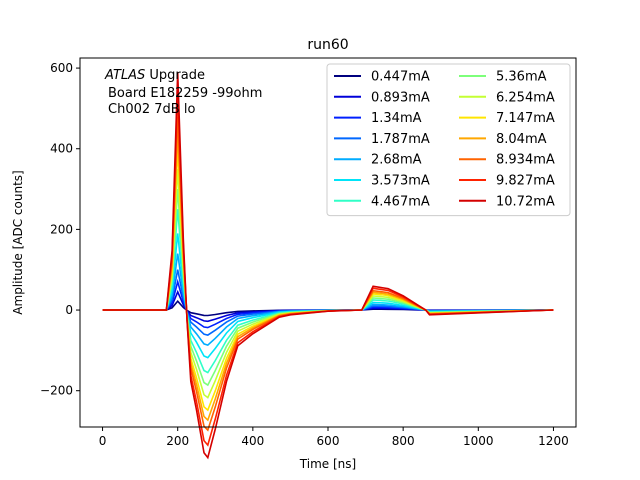  I want to click on x-axis-ticks: 0 200 400 600 800 1000 1200, so click(334, 437).